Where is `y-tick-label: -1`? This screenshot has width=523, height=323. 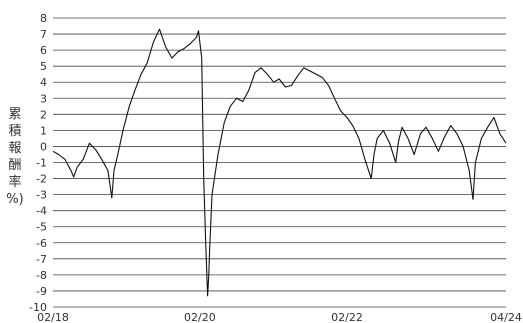 y-tick-label: -1 is located at coordinates (41, 163).